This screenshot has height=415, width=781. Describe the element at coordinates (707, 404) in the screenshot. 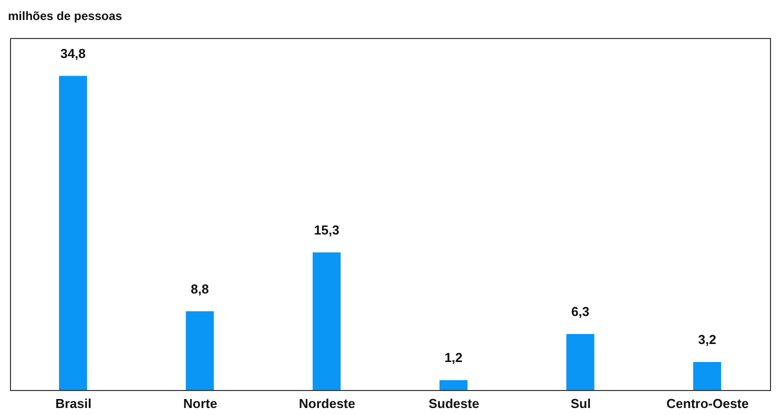

I see `x-tick-label: Centro-Oeste` at that location.